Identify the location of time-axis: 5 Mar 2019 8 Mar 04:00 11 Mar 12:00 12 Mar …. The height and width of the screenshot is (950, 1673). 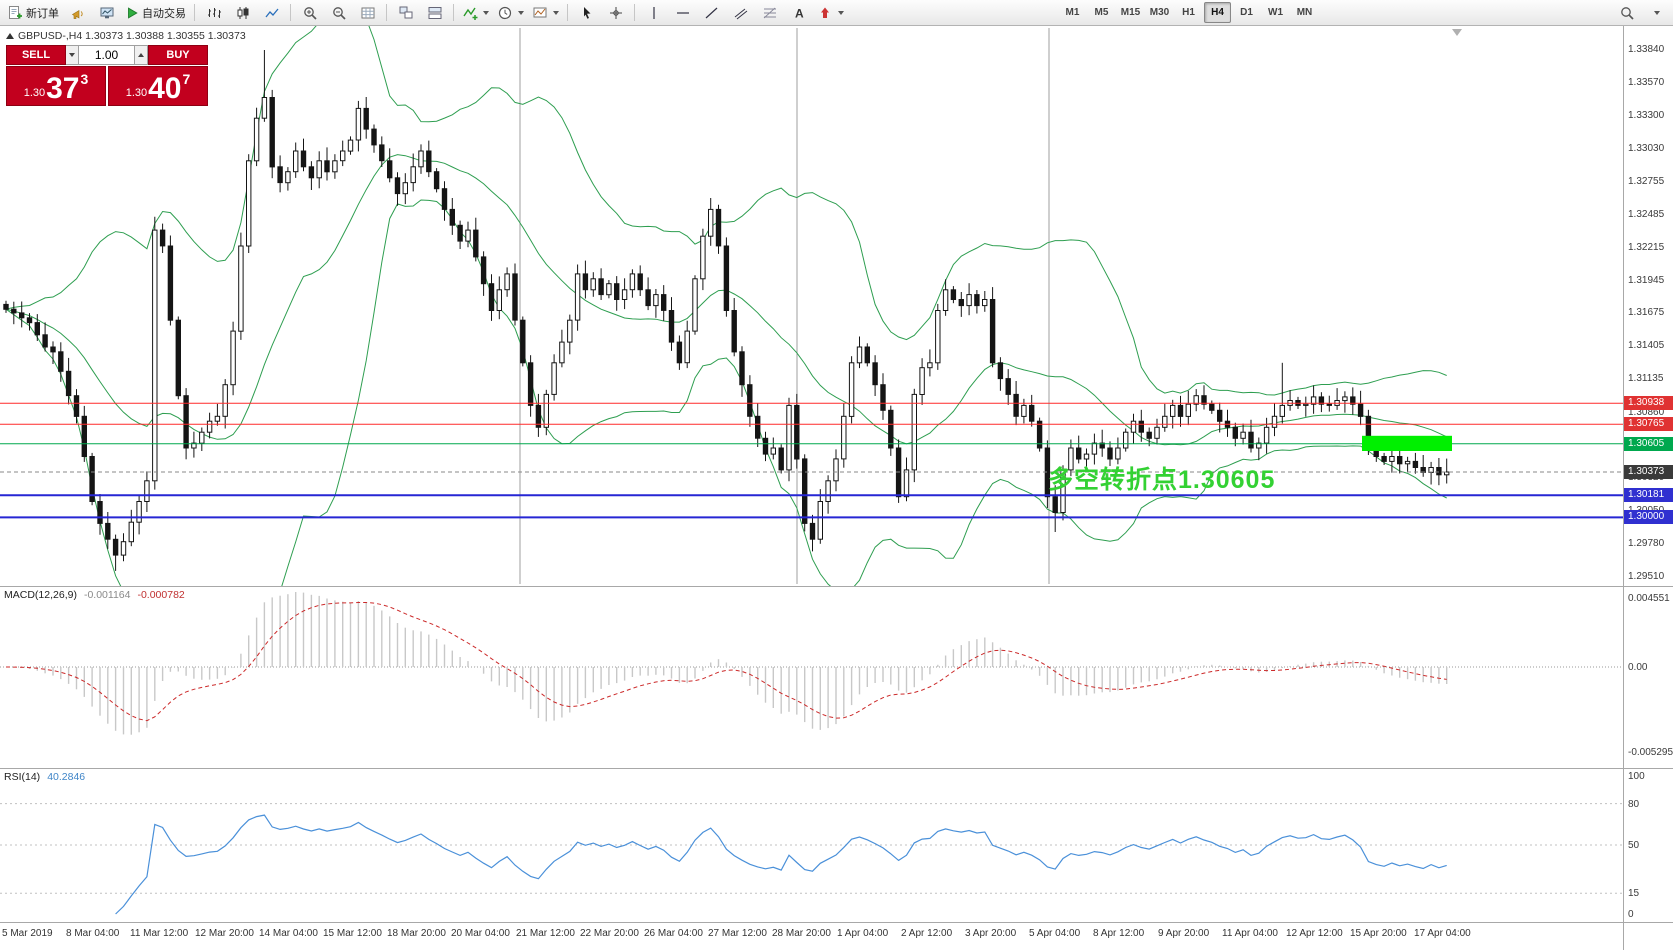
(811, 936).